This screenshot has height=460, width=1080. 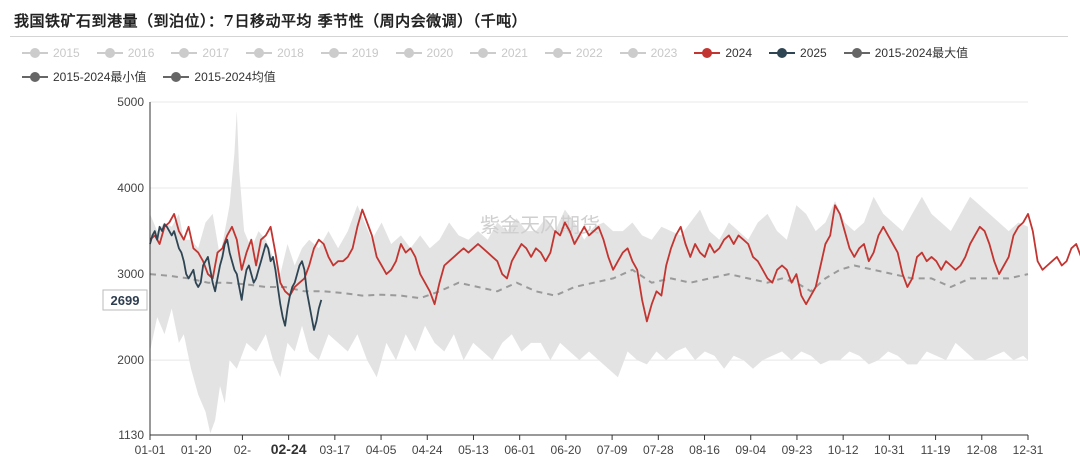 I want to click on series-line-2025, so click(x=236, y=277).